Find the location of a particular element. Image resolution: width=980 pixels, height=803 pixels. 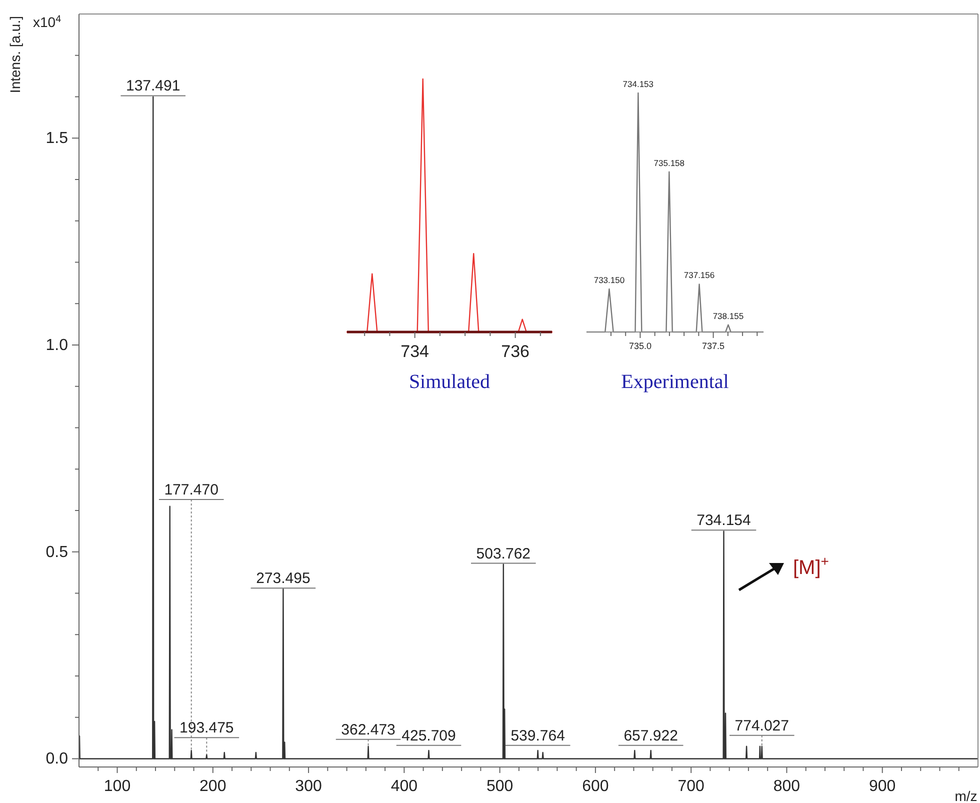

annotation: 774.027 is located at coordinates (761, 725).